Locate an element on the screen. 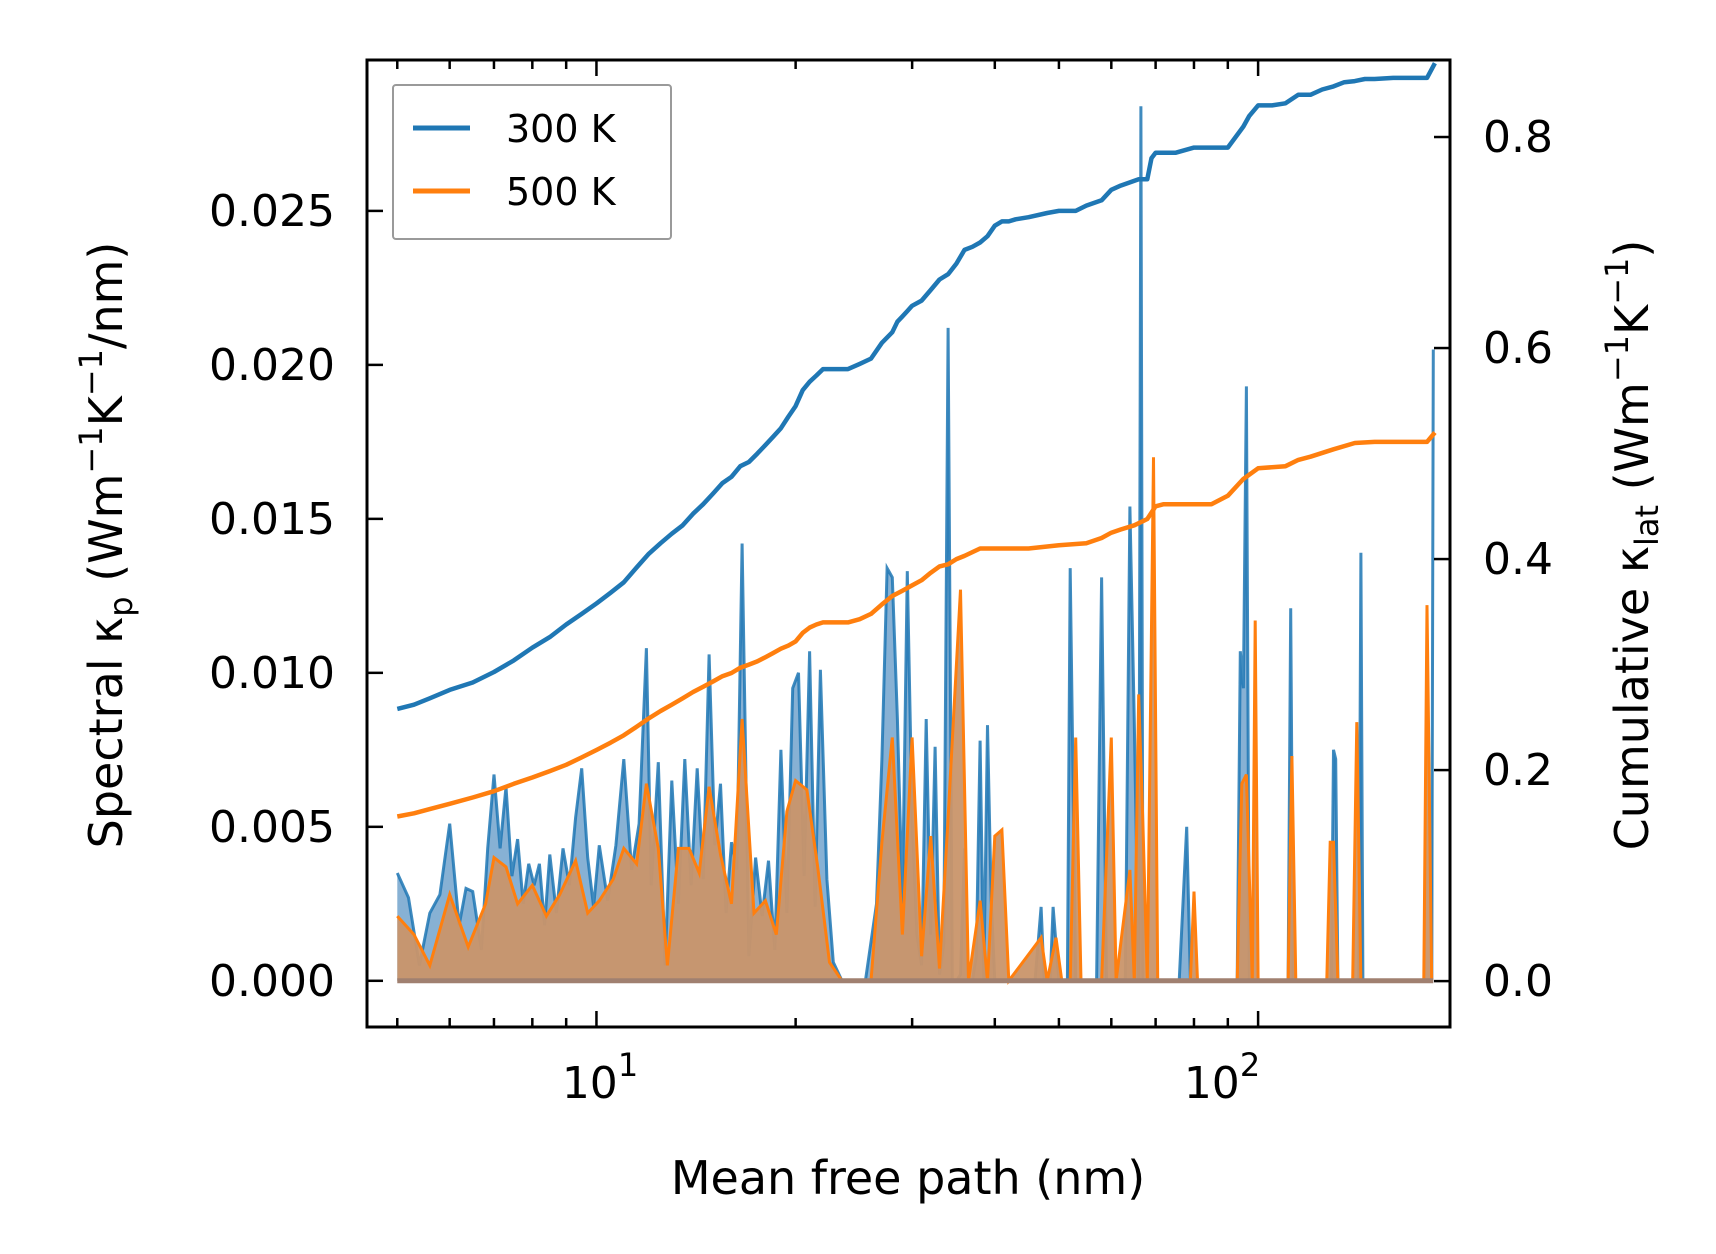  y-right-tick-label: 0.8 is located at coordinates (1518, 137).